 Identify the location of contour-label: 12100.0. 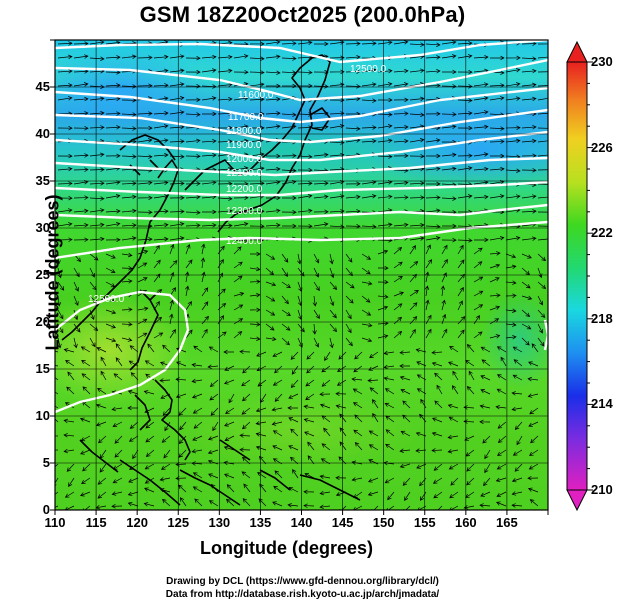
(244, 173).